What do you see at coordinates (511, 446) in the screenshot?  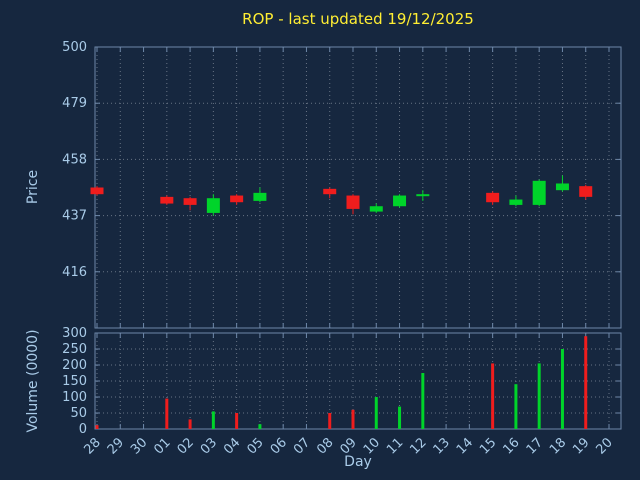 I see `day-tick-label: 16` at bounding box center [511, 446].